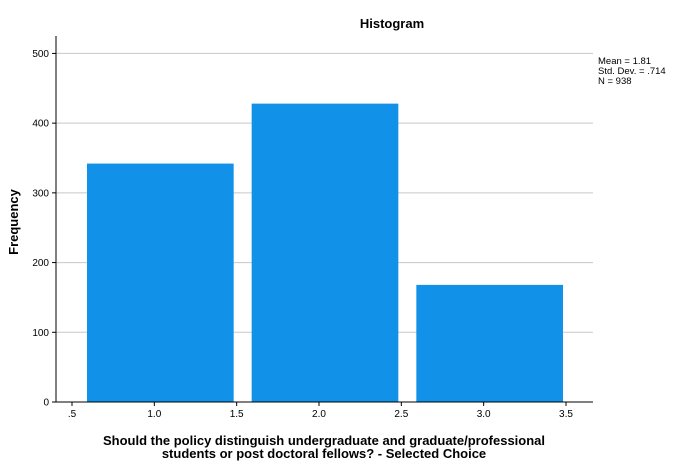 This screenshot has height=464, width=676. Describe the element at coordinates (566, 414) in the screenshot. I see `x-tick-label: 3.5` at that location.